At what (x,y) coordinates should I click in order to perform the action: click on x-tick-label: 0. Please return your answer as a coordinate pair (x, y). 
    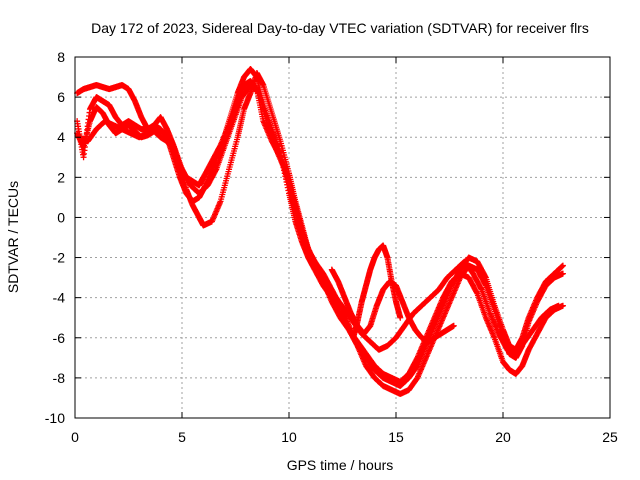
    Looking at the image, I should click on (75, 437).